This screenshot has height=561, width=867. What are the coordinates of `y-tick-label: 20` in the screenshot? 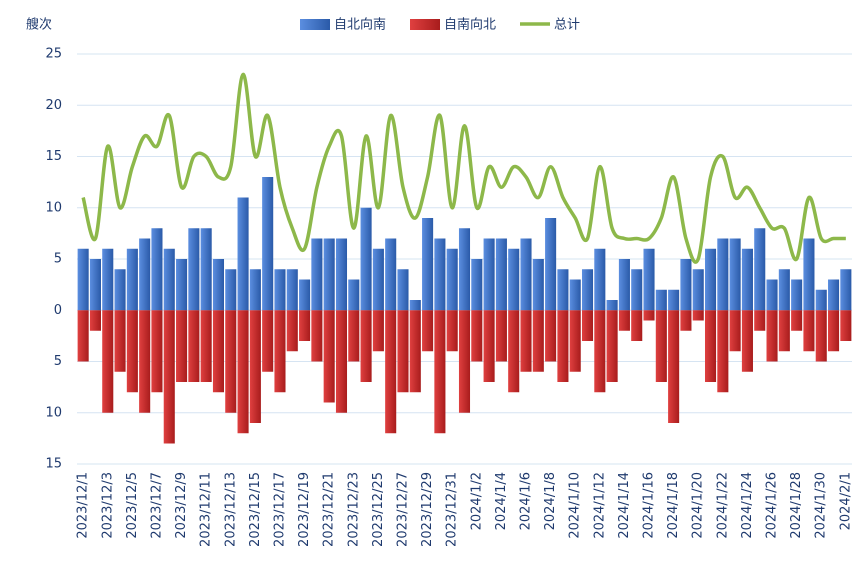 It's located at (53, 105).